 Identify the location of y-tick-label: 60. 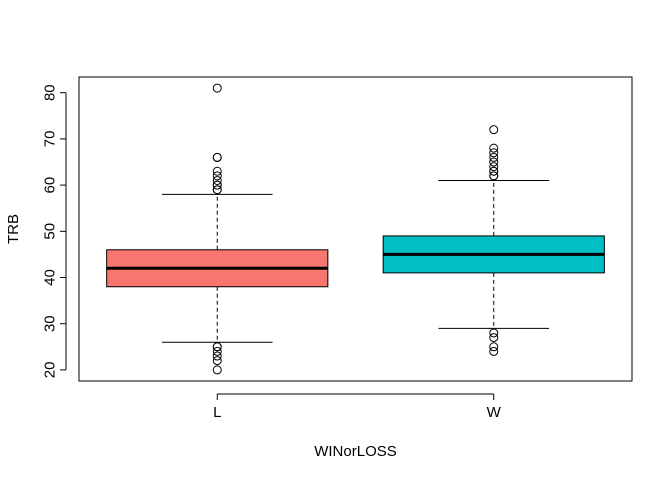
(50, 185).